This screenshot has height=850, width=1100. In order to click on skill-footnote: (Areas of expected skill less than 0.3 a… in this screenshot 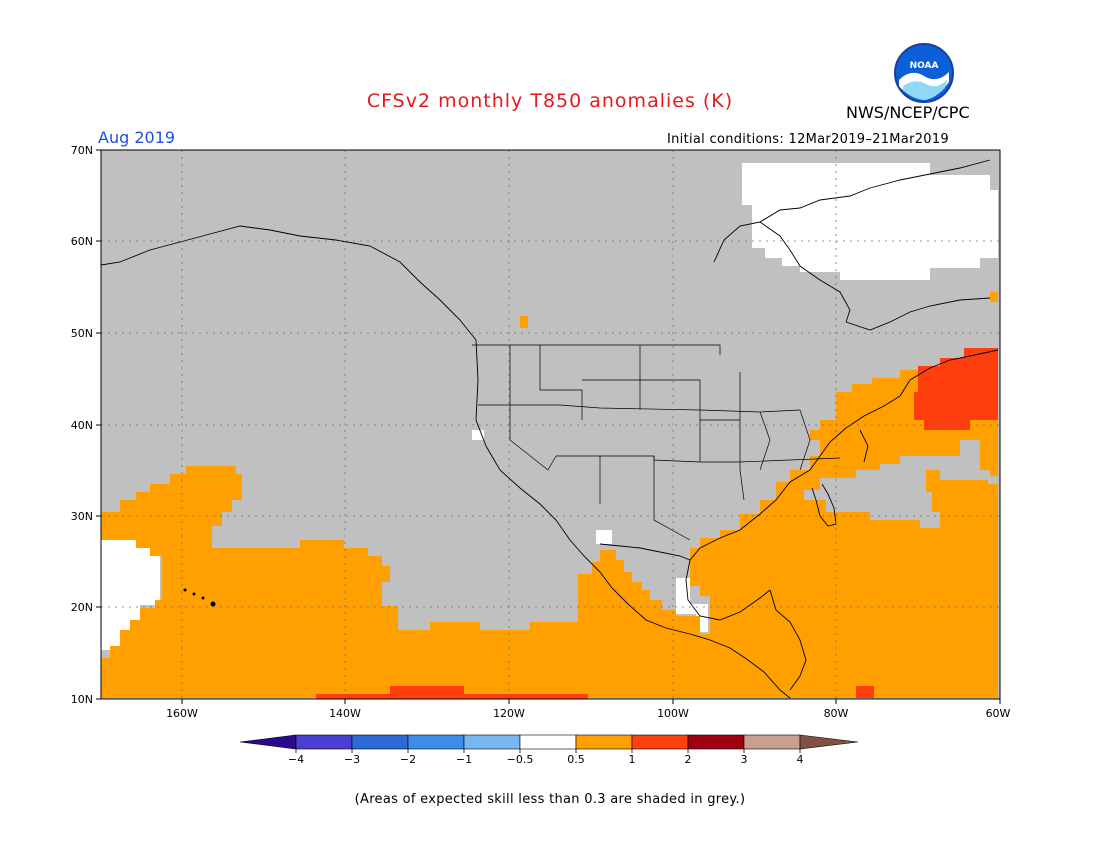, I will do `click(550, 799)`.